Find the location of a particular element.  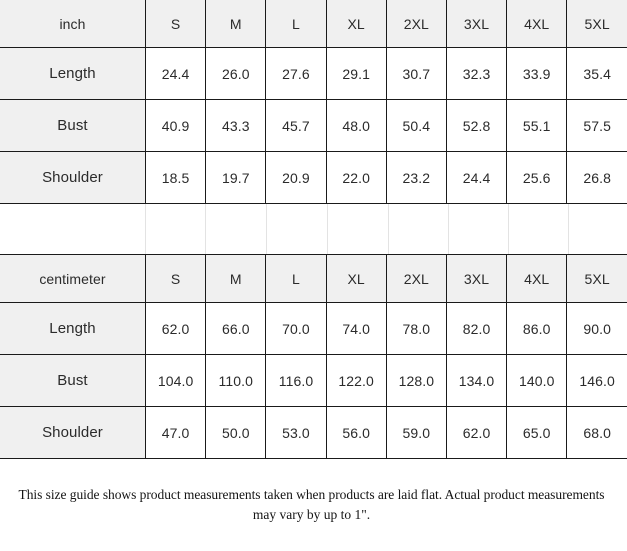

cm-shoulder-l: 53.0 is located at coordinates (296, 432).